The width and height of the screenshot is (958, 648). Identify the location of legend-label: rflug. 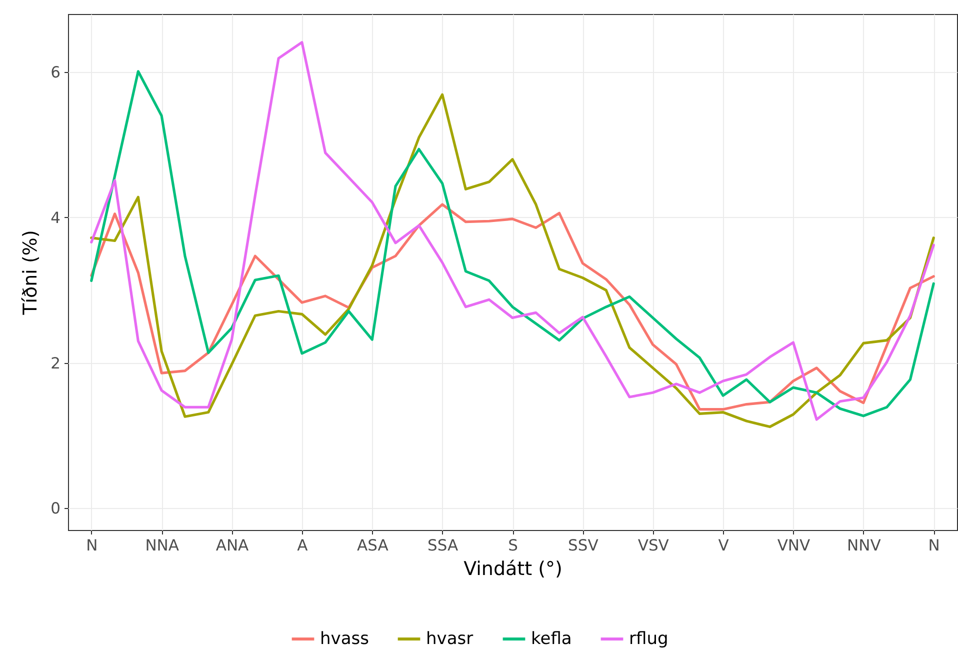
(648, 638).